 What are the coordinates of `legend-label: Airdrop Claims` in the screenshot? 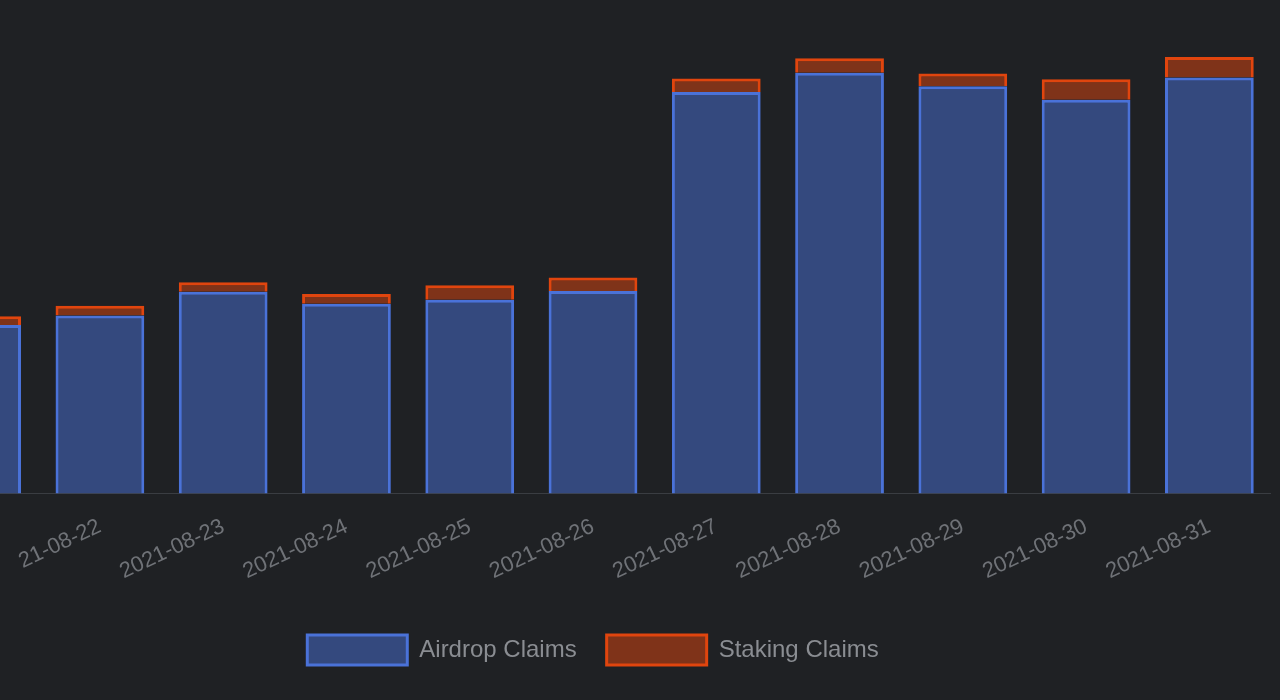 It's located at (498, 648).